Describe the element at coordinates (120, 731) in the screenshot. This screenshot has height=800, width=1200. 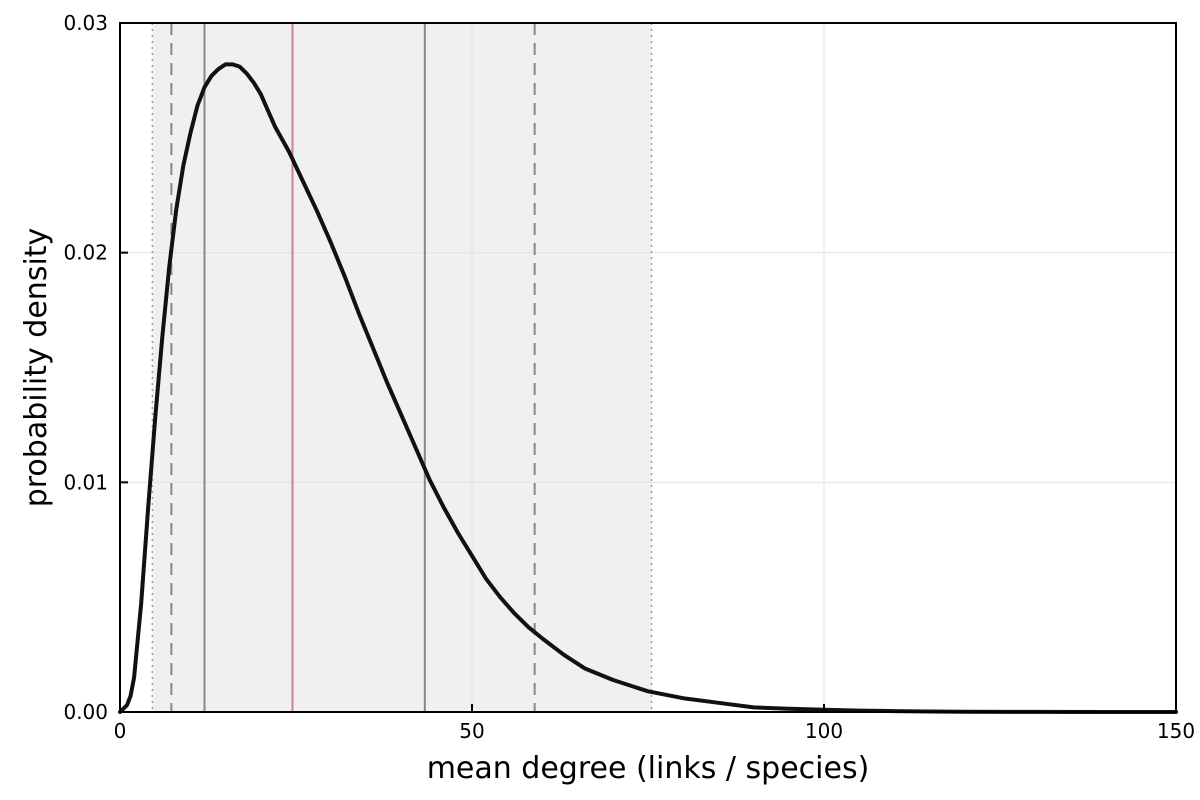
I see `x-tick-label: 0` at that location.